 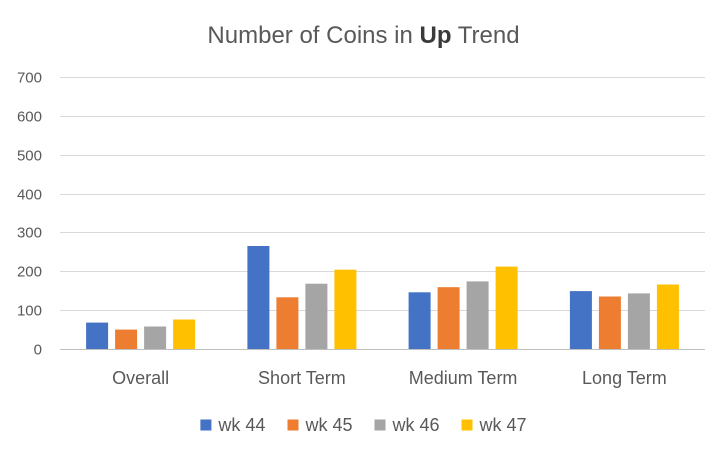 I want to click on y-axis-ticks: 0 100 200 300 400 500 600 700, so click(x=29, y=214).